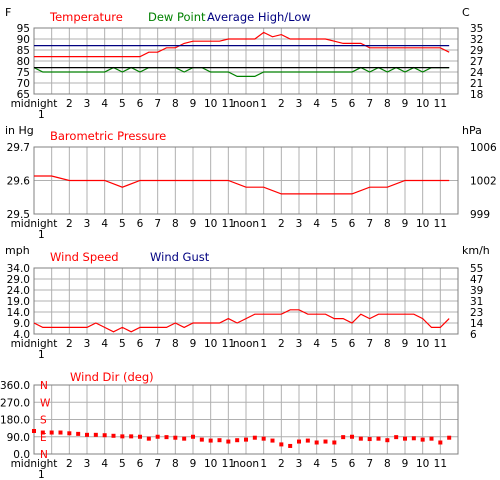 This screenshot has height=480, width=500. What do you see at coordinates (476, 291) in the screenshot?
I see `y-tick-label-right: 39` at bounding box center [476, 291].